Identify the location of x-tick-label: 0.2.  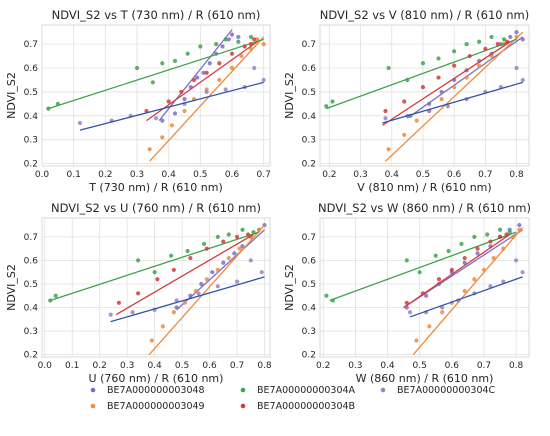
(323, 366).